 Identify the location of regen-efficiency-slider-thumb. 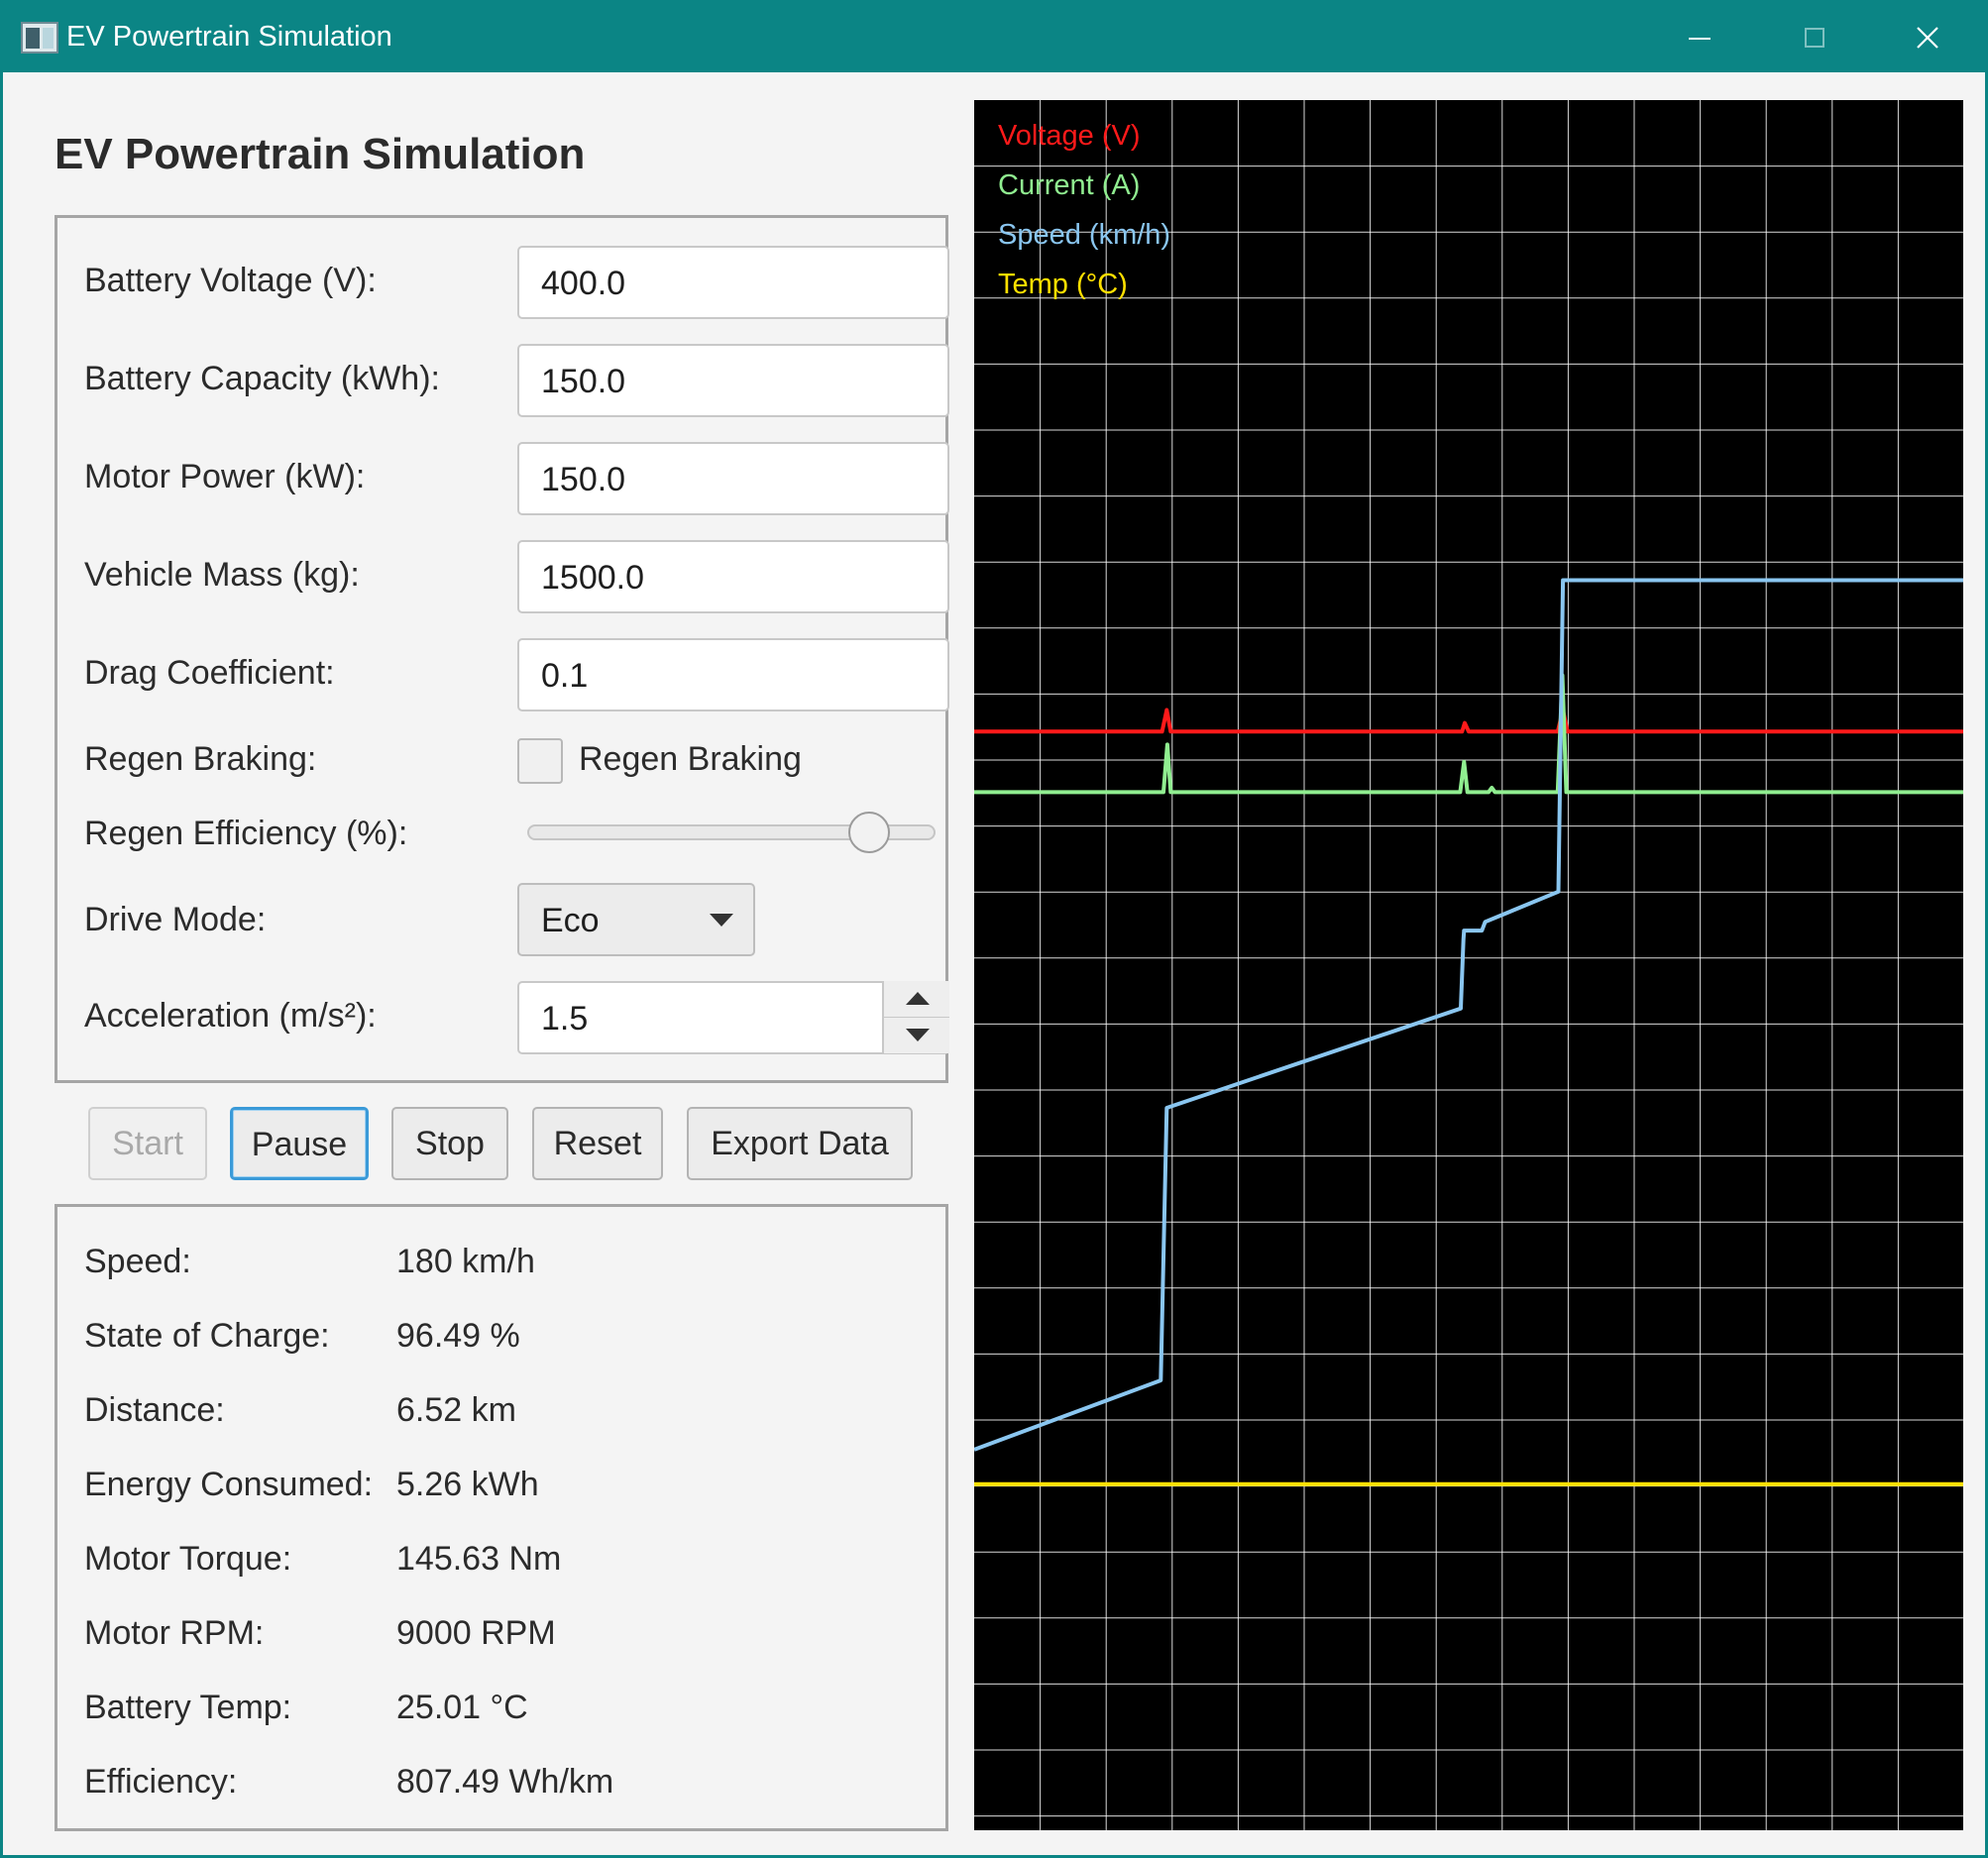
(868, 832).